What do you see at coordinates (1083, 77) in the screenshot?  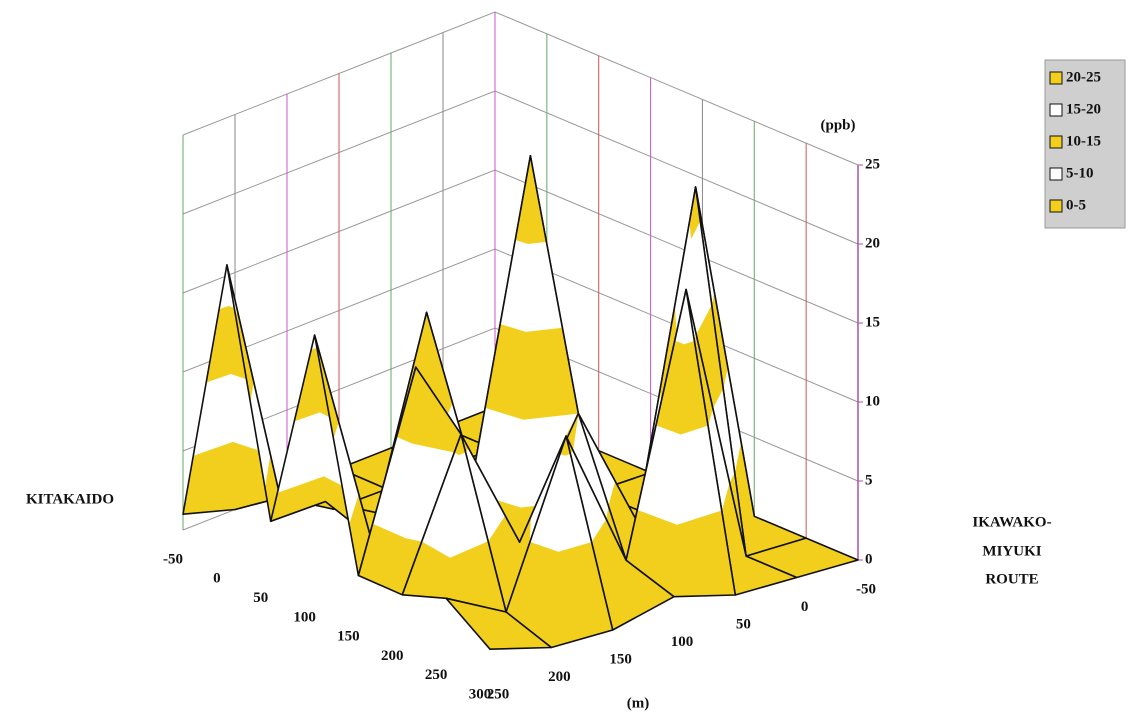 I see `legend-label: 20-25` at bounding box center [1083, 77].